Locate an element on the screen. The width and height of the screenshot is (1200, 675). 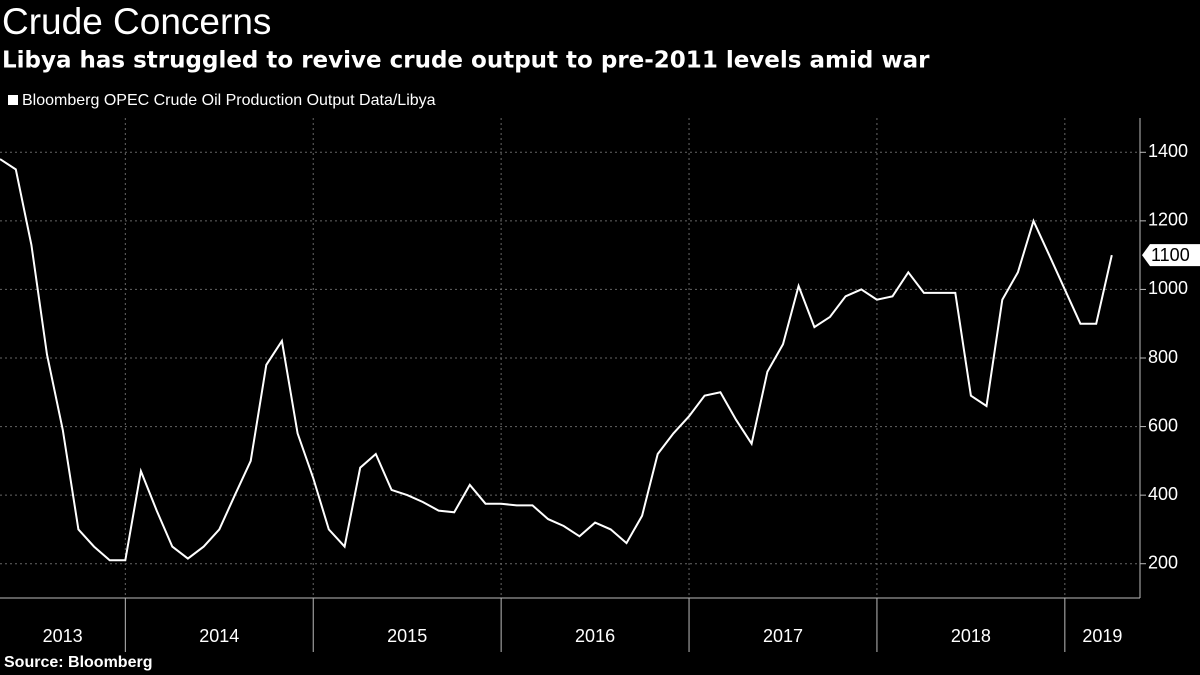
x-tick-label: 2018 is located at coordinates (971, 636).